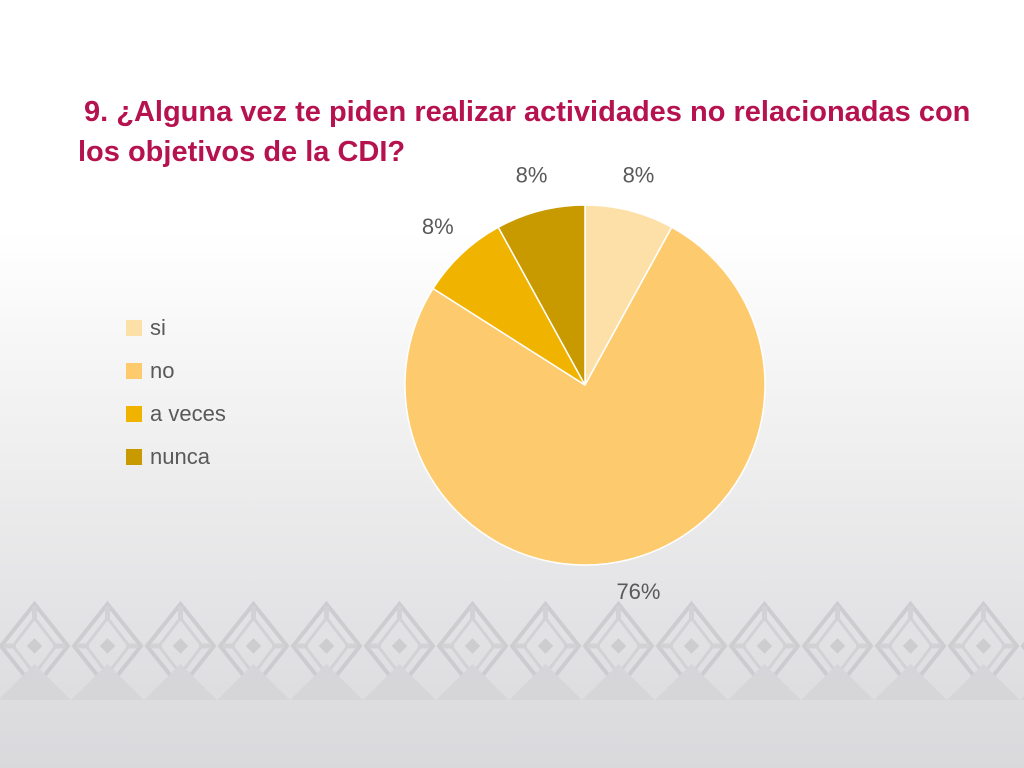  I want to click on legend-label: nunca, so click(180, 456).